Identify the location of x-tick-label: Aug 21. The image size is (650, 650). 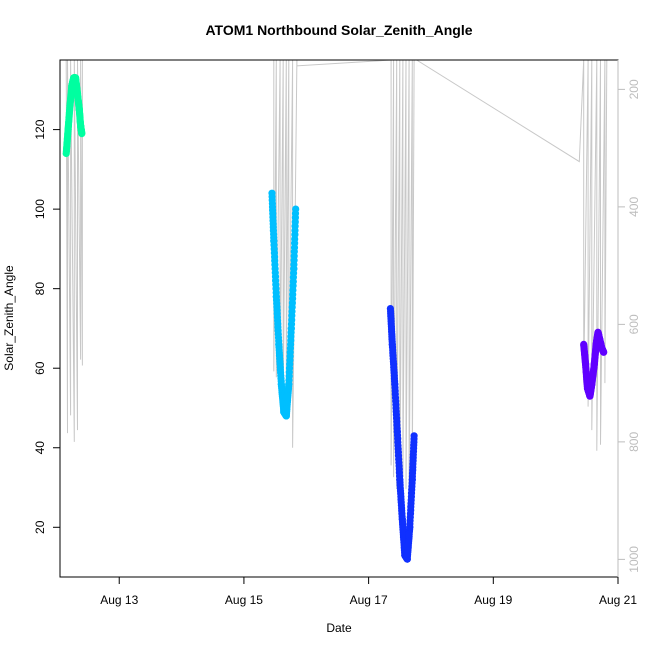
(618, 600).